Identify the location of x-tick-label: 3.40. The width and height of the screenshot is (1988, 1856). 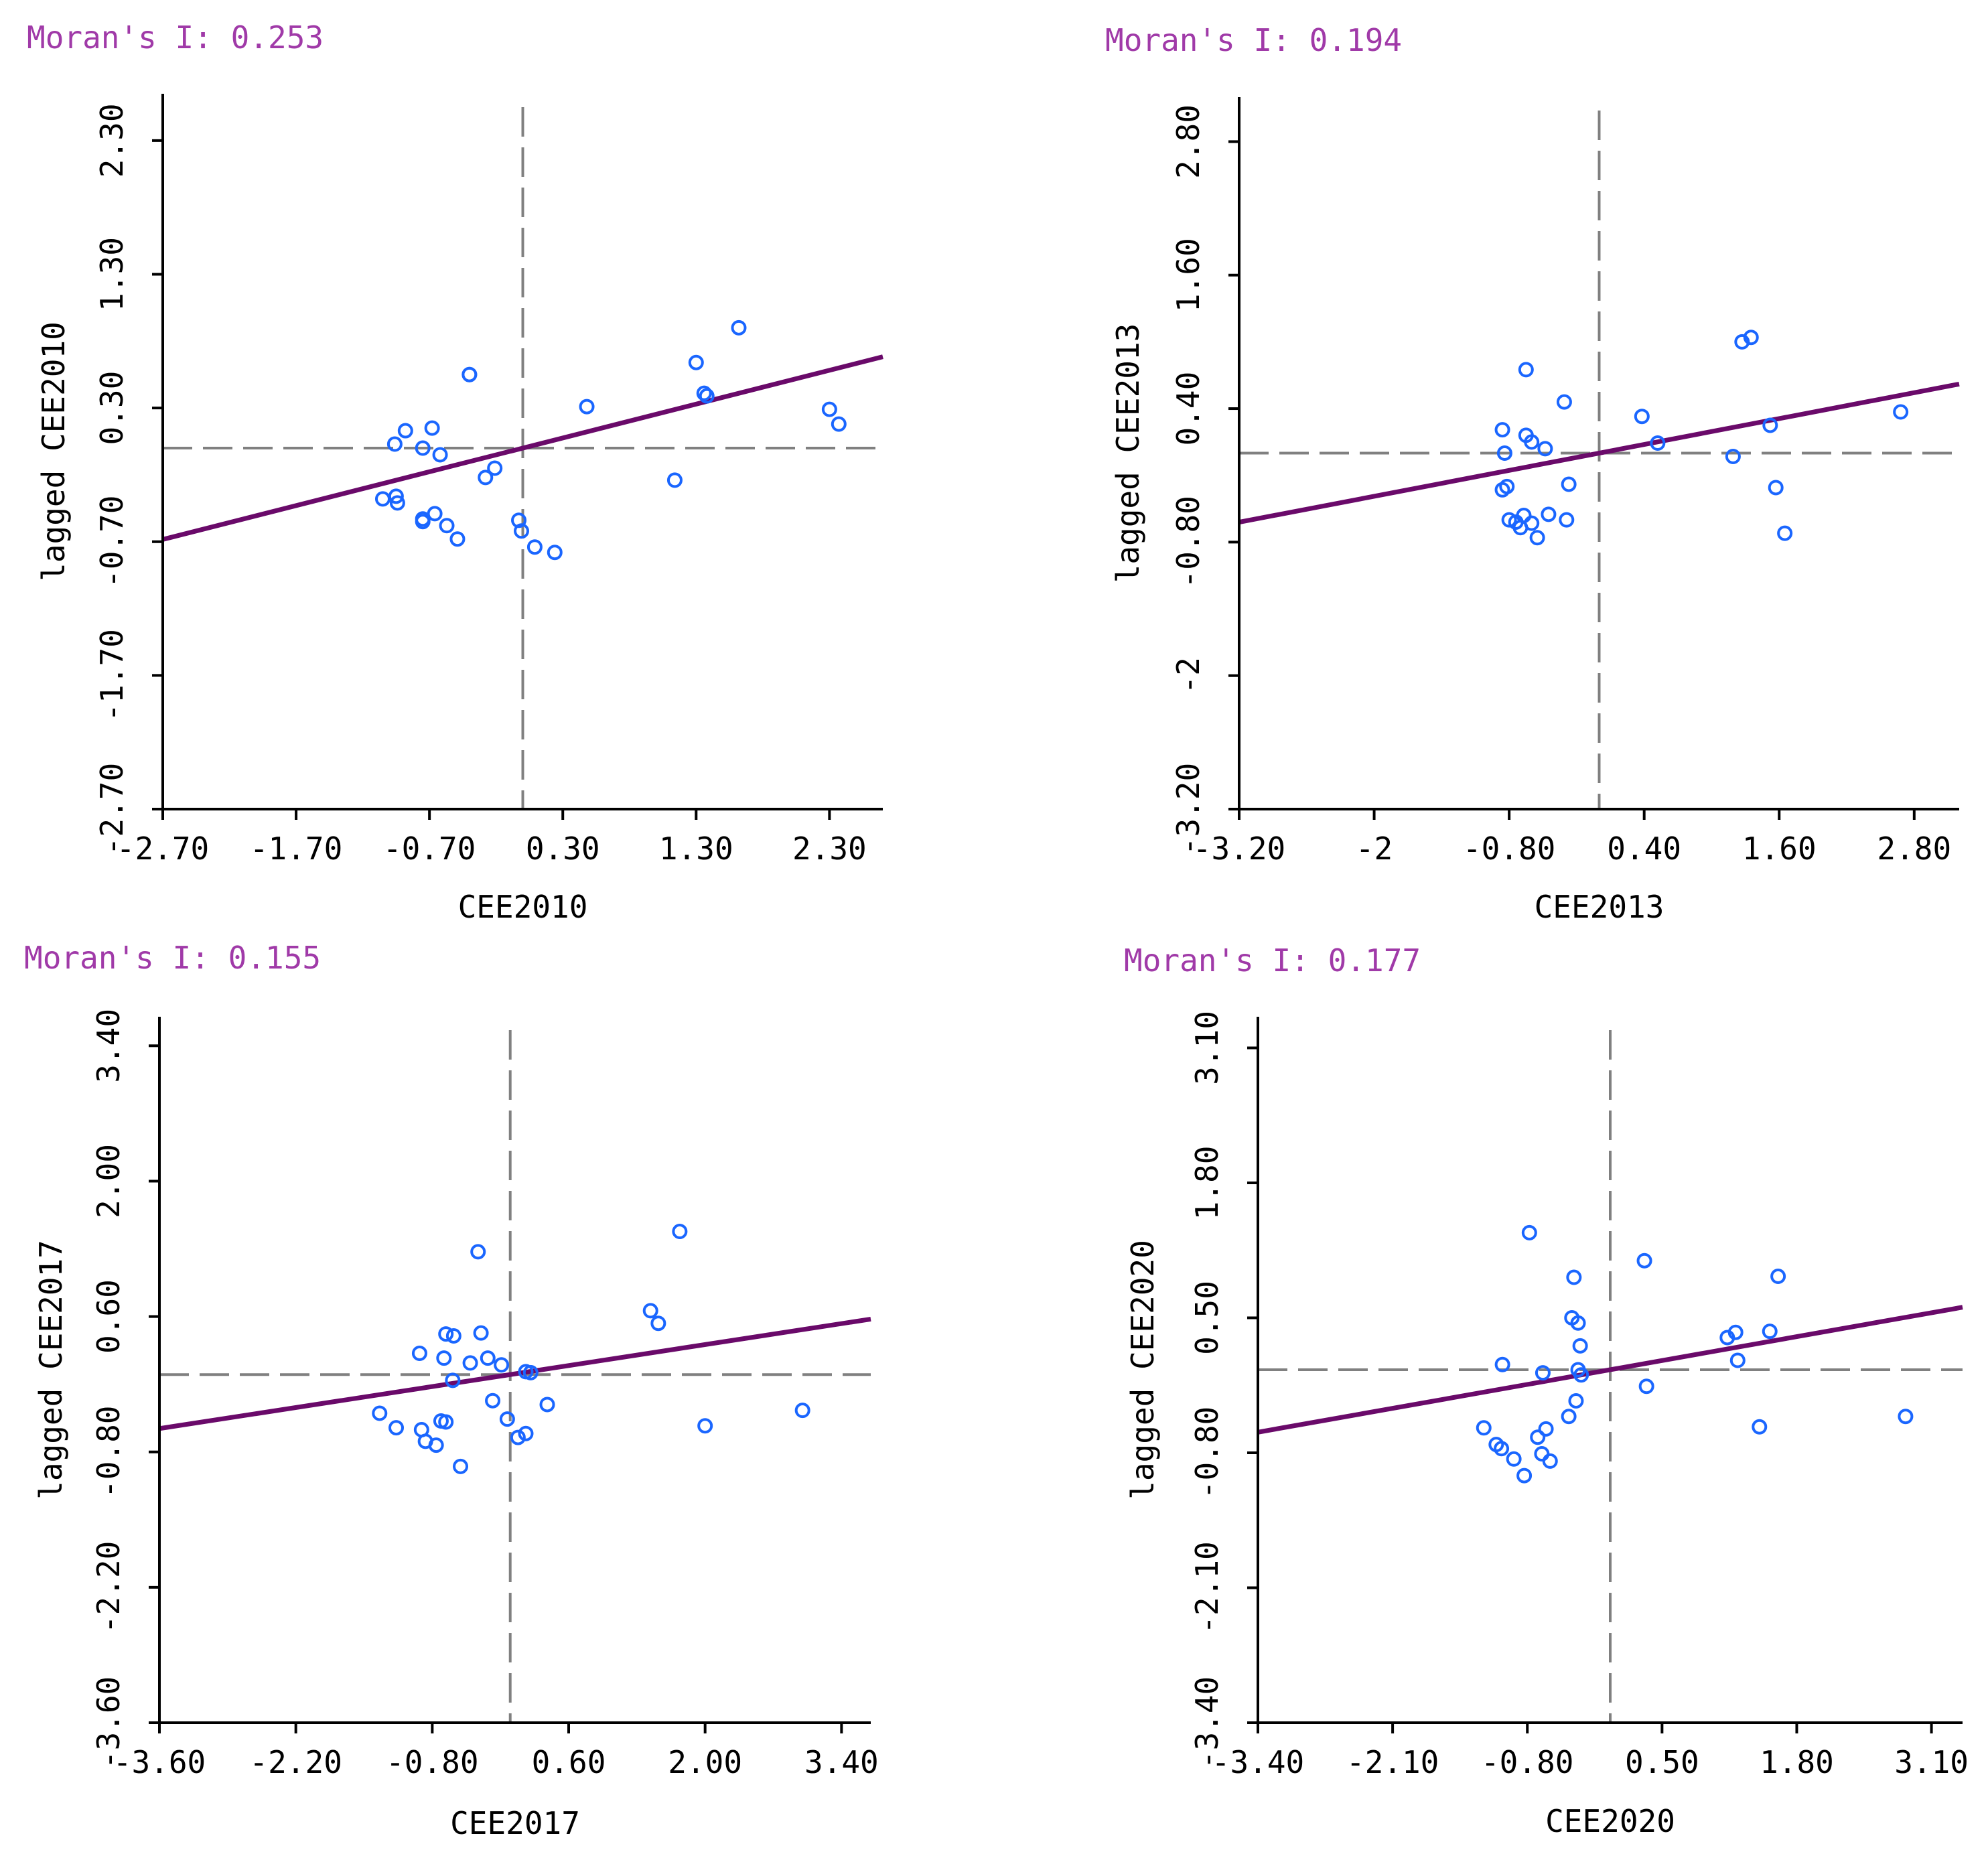
(841, 1762).